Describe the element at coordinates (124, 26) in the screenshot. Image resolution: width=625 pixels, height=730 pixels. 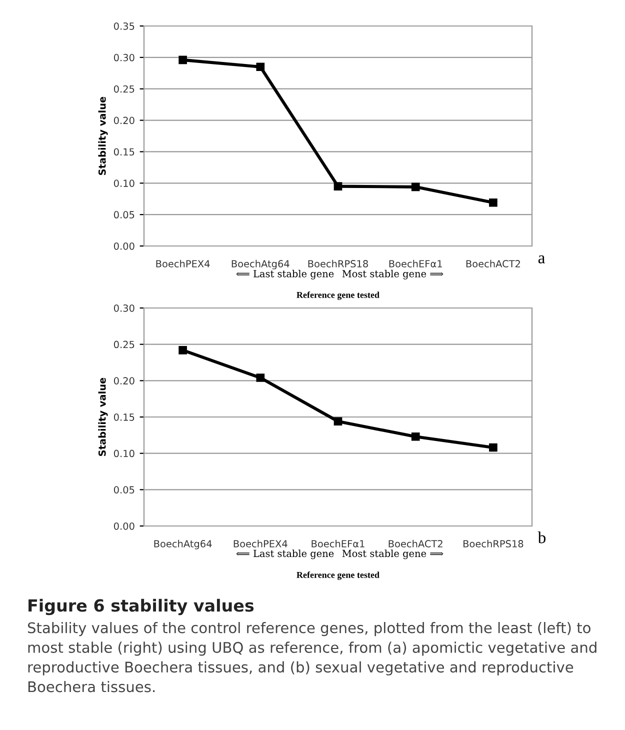
I see `y-tick-label: 0.35` at that location.